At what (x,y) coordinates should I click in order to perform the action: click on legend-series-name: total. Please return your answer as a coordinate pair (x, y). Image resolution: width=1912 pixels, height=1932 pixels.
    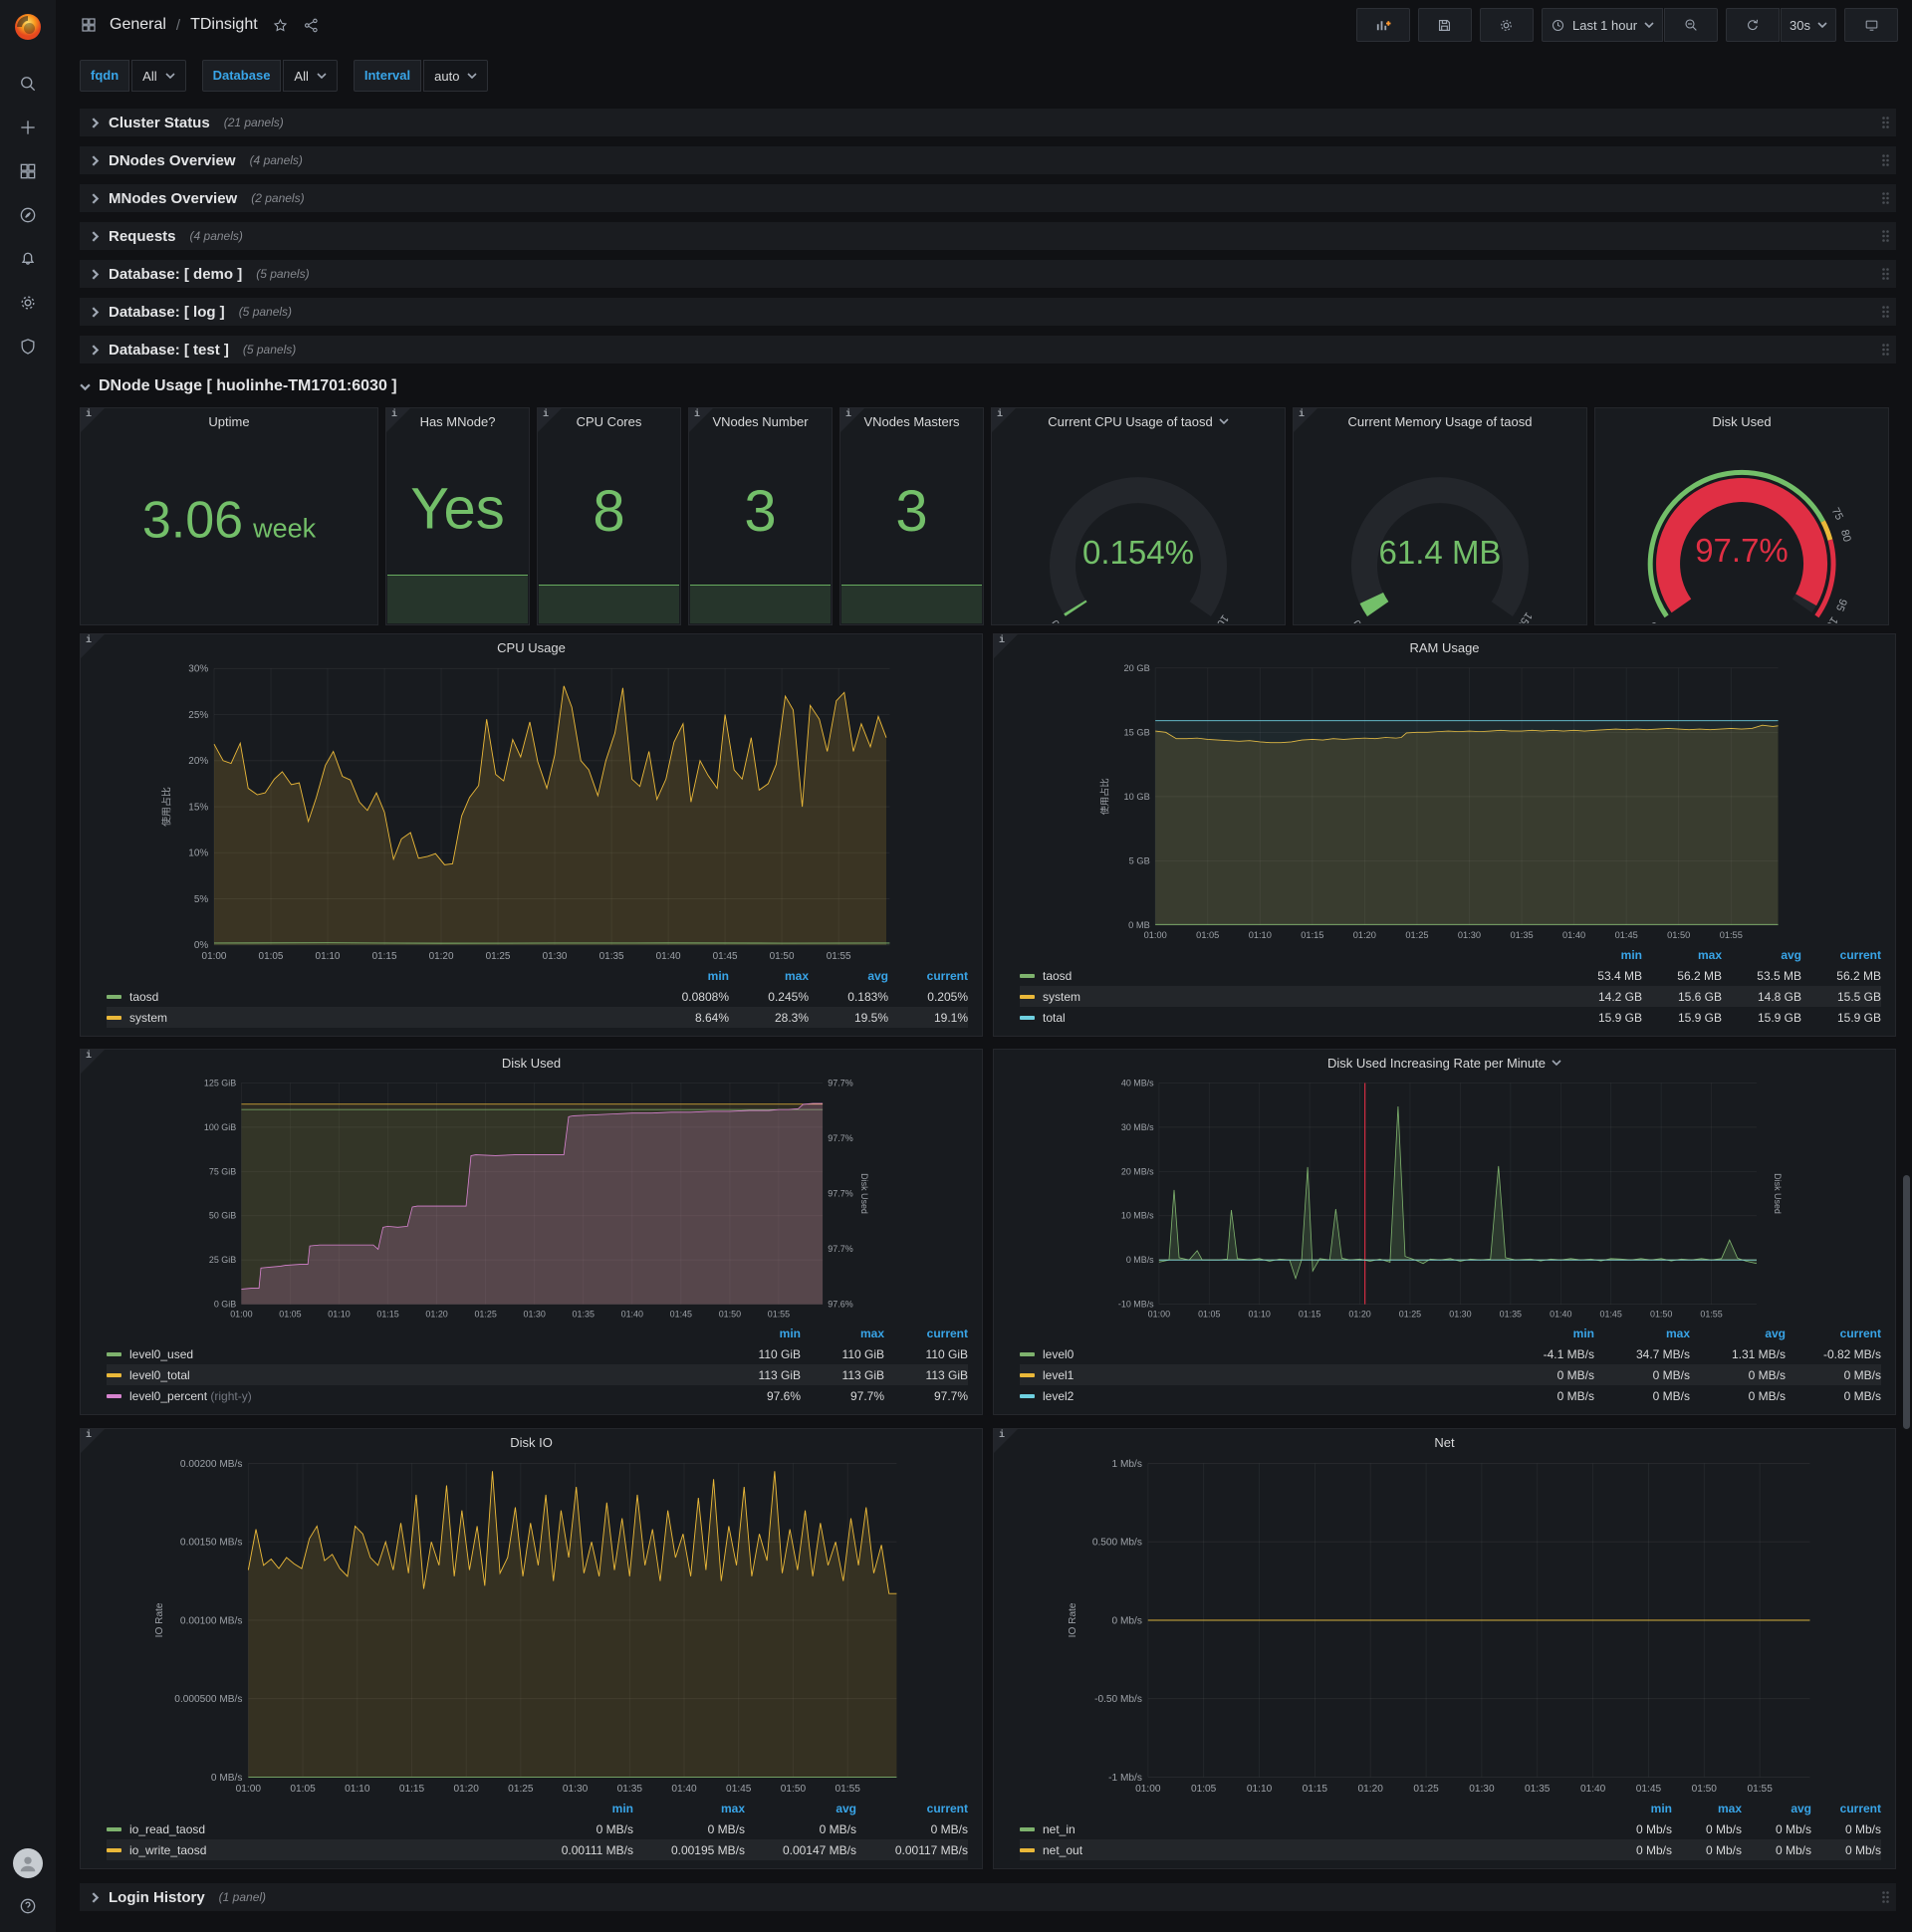
    Looking at the image, I should click on (1291, 1018).